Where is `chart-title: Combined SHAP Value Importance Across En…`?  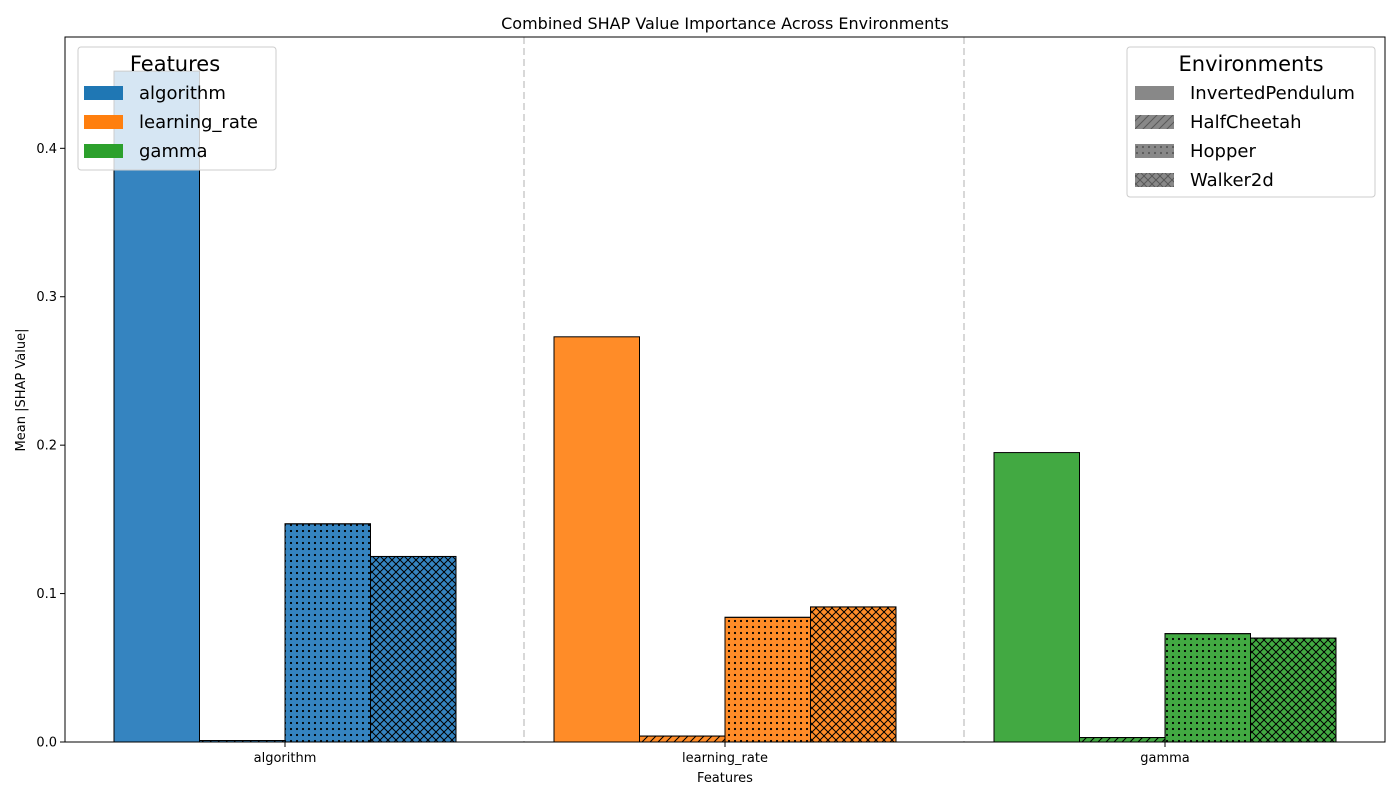
chart-title: Combined SHAP Value Importance Across En… is located at coordinates (725, 23).